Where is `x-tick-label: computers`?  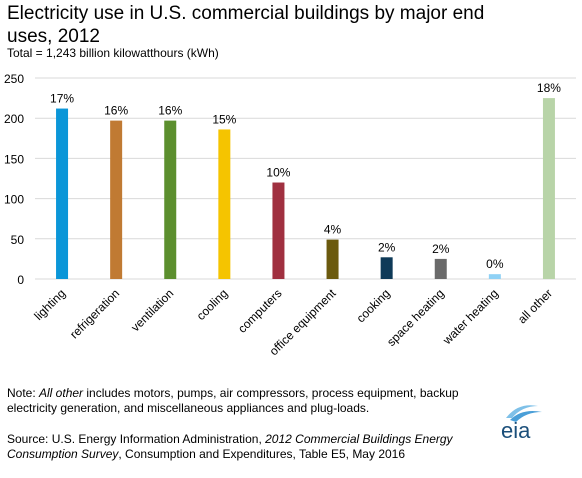 x-tick-label: computers is located at coordinates (260, 311).